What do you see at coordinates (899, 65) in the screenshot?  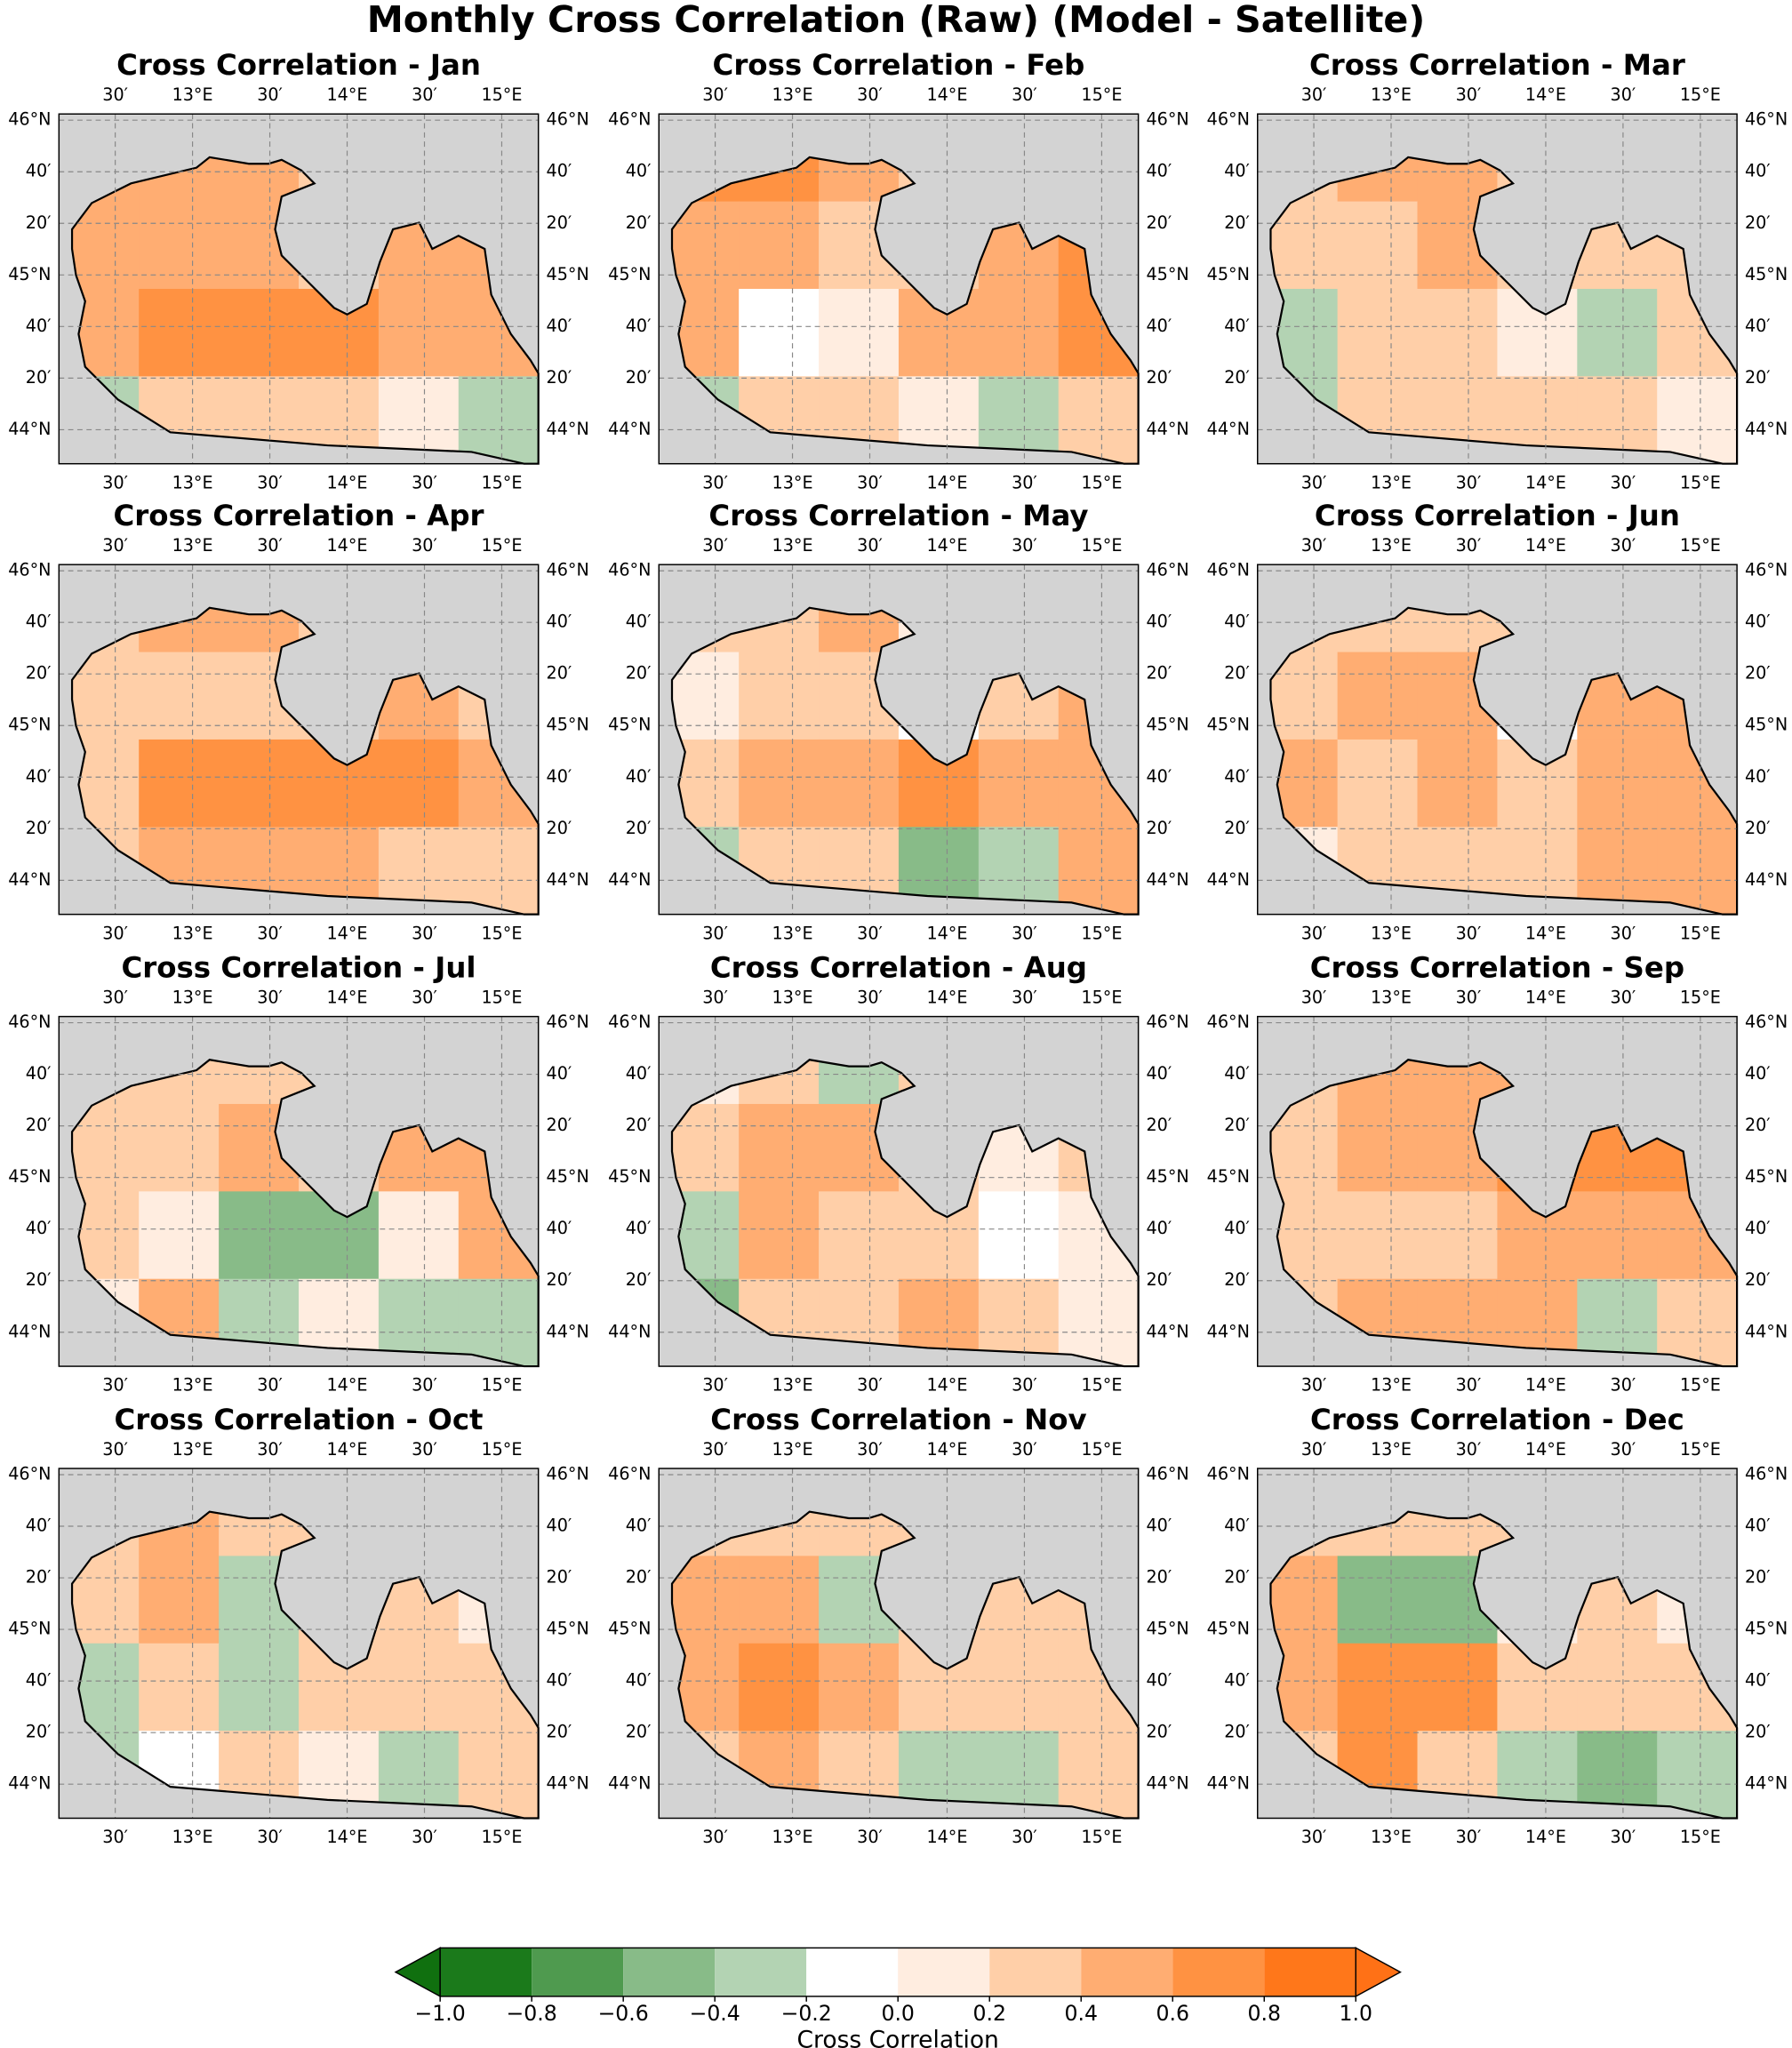 I see `panel-title: Cross Correlation - Feb` at bounding box center [899, 65].